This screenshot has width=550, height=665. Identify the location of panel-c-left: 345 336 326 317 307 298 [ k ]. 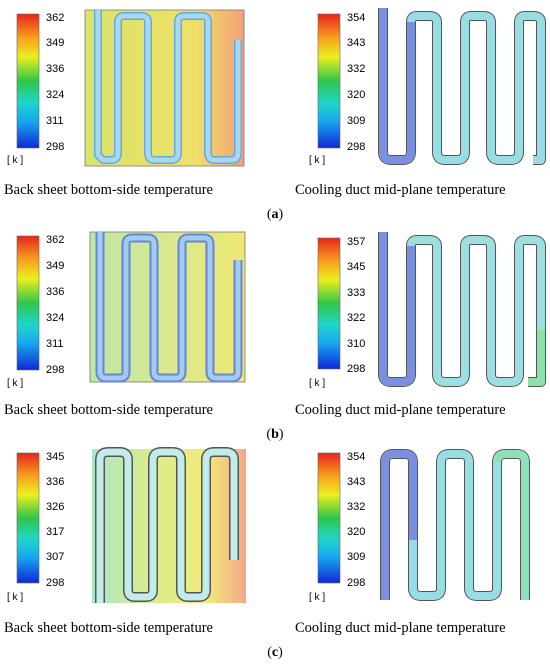
(126, 525).